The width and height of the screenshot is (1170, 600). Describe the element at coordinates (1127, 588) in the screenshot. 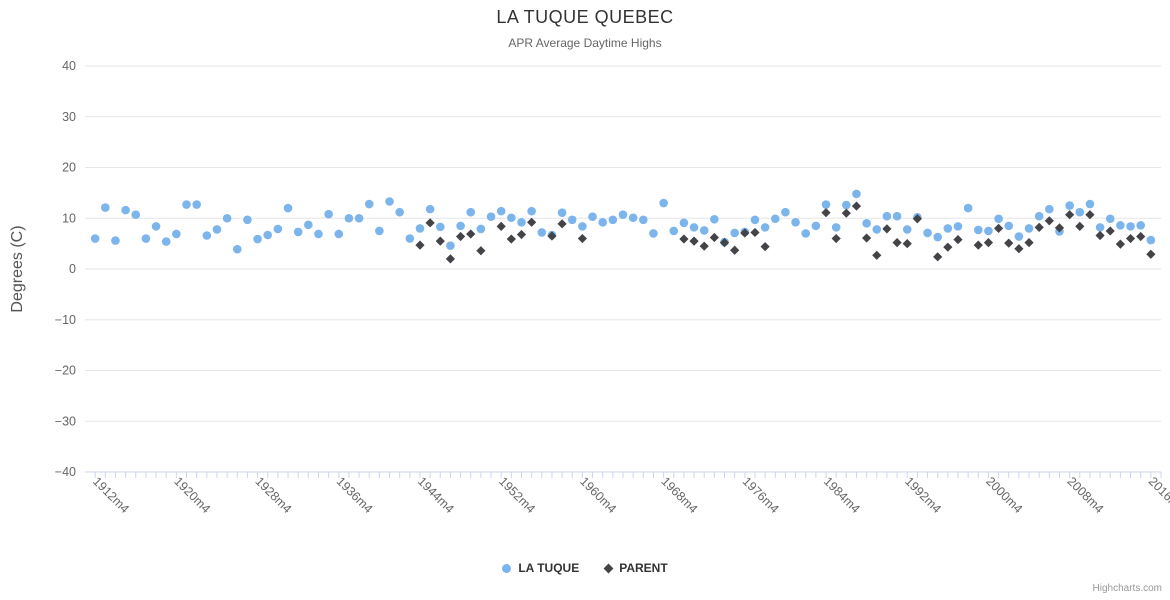

I see `highcharts-credit: Highcharts.com` at that location.